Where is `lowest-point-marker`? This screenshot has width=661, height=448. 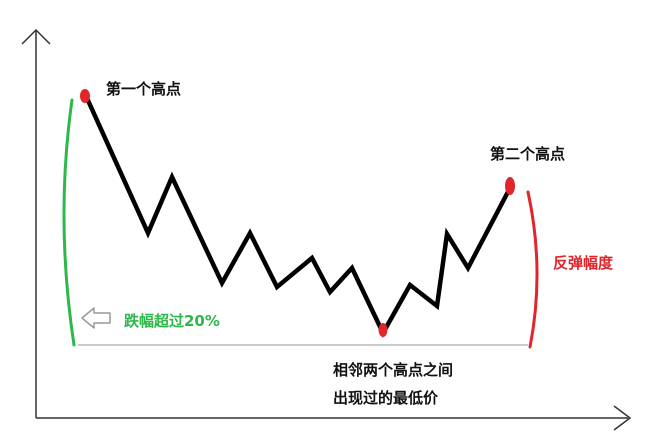
lowest-point-marker is located at coordinates (383, 330).